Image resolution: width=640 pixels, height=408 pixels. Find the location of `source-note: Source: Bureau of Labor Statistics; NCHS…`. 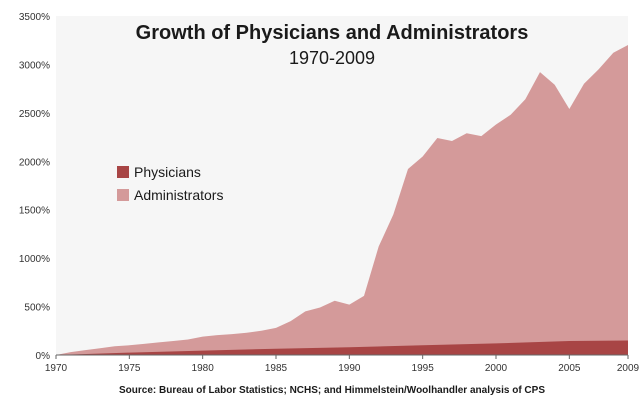

source-note: Source: Bureau of Labor Statistics; NCHS… is located at coordinates (332, 390).